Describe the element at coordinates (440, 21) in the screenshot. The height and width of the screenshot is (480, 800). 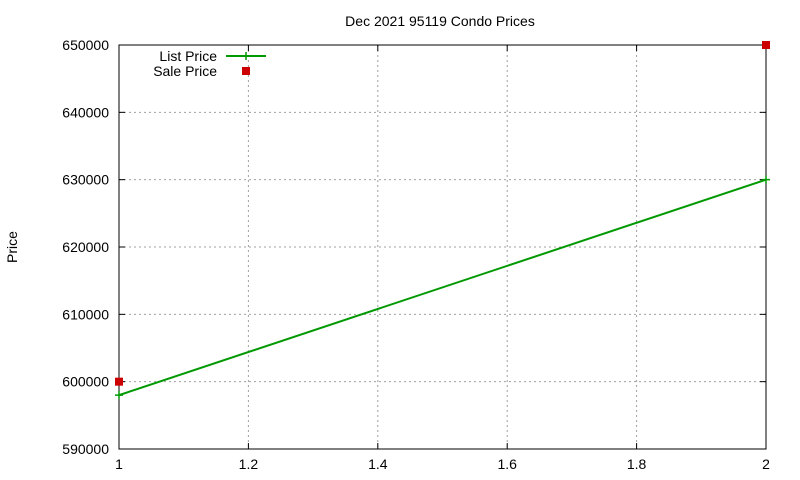
I see `chart-title: Dec 2021 95119 Condo Prices` at that location.